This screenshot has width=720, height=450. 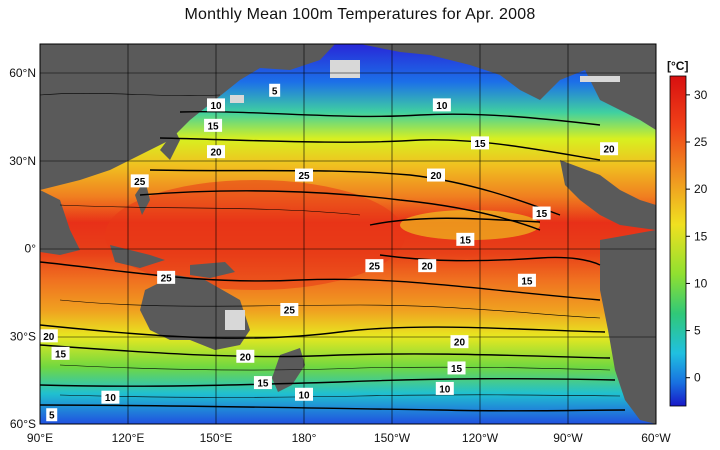 I want to click on new-guinea-landmass, so click(x=212, y=270).